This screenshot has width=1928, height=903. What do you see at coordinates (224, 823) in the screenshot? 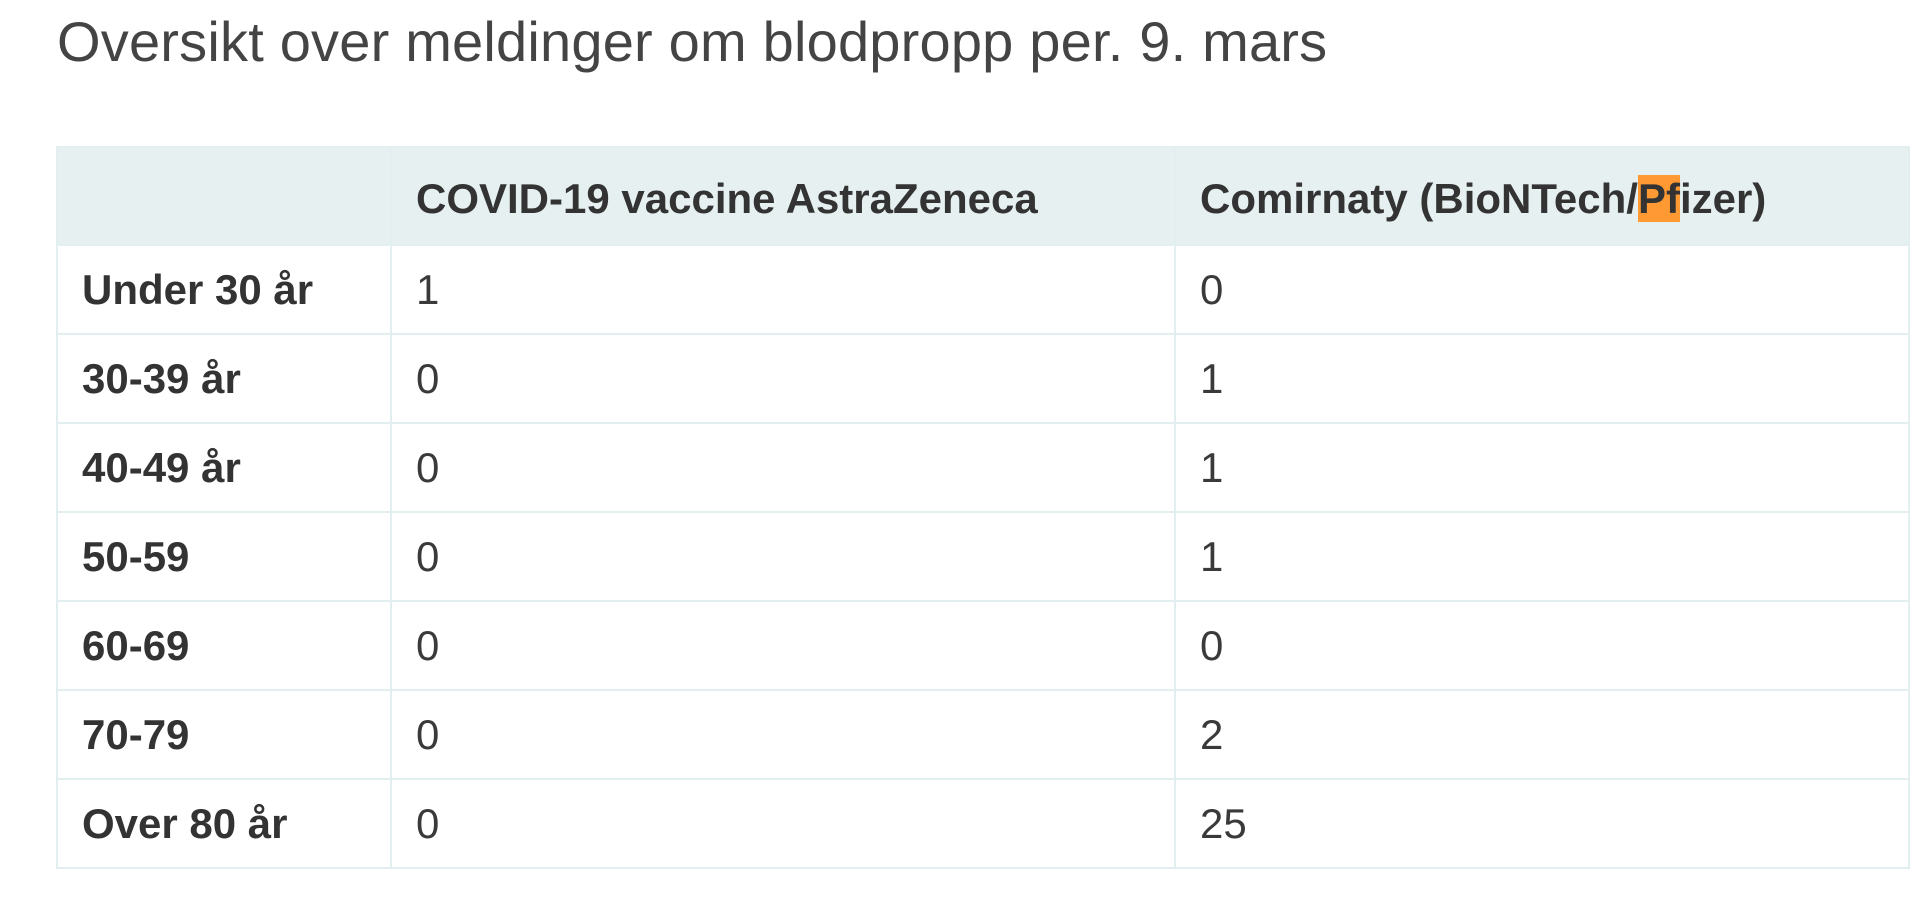
I see `age-group-cell: Over 80 år` at bounding box center [224, 823].